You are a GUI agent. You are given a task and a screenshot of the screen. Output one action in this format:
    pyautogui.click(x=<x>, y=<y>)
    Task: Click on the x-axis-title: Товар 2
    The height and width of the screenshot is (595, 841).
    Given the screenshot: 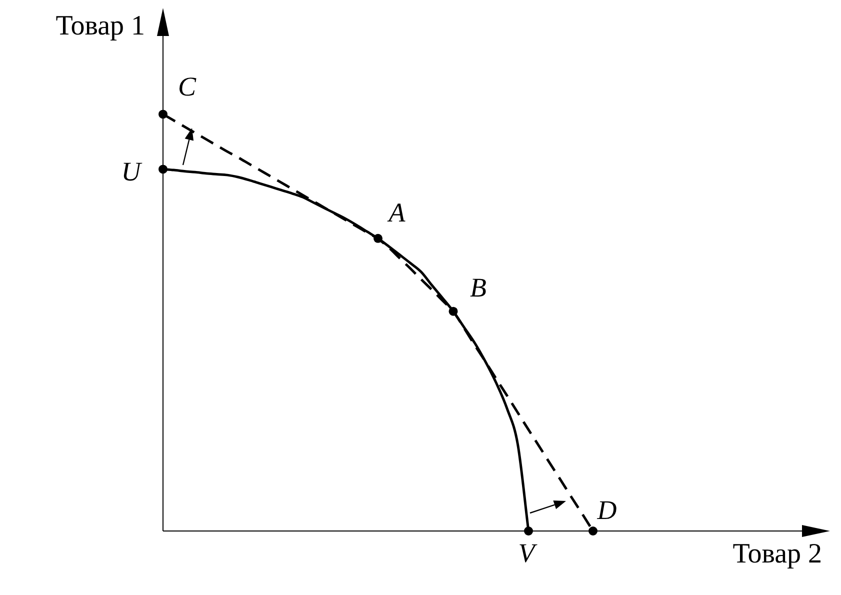 What is the action you would take?
    pyautogui.click(x=777, y=554)
    